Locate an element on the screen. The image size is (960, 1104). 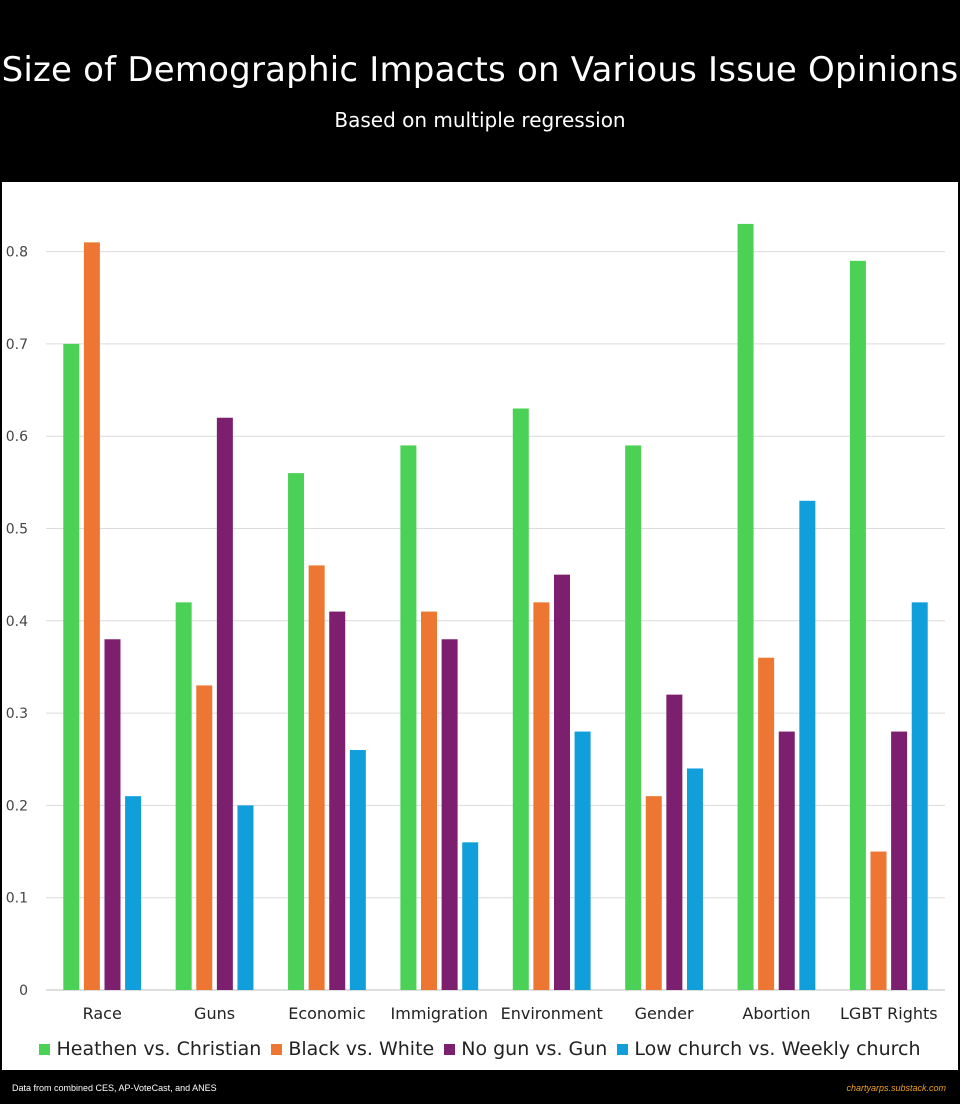
y-tick-label: 0.4 is located at coordinates (17, 622).